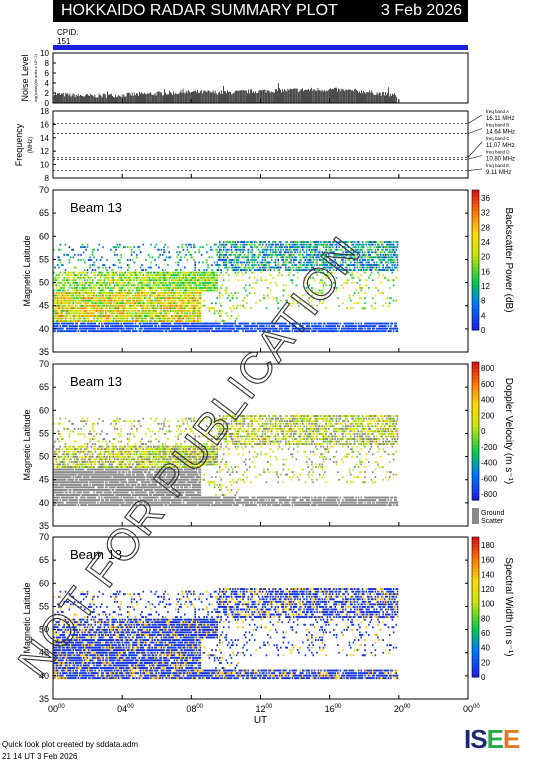  I want to click on power-colorbar-seg, so click(475, 265).